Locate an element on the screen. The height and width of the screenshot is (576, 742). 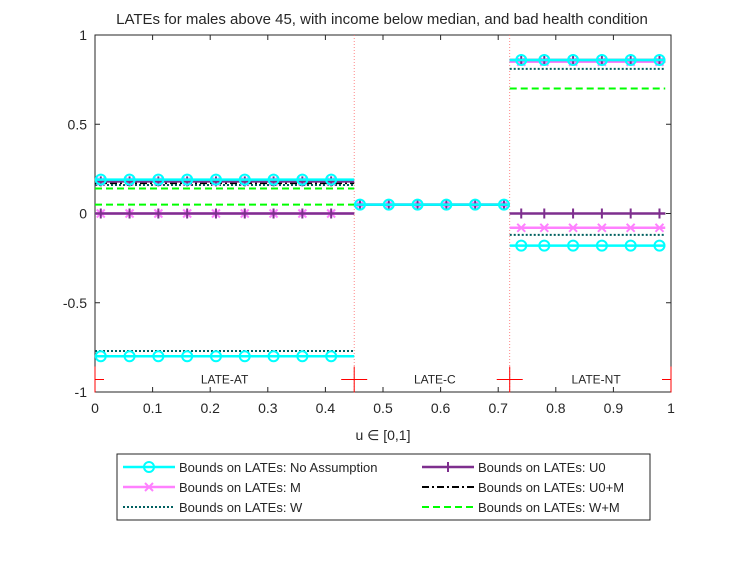
legend-label: Bounds on LATEs: M is located at coordinates (240, 487).